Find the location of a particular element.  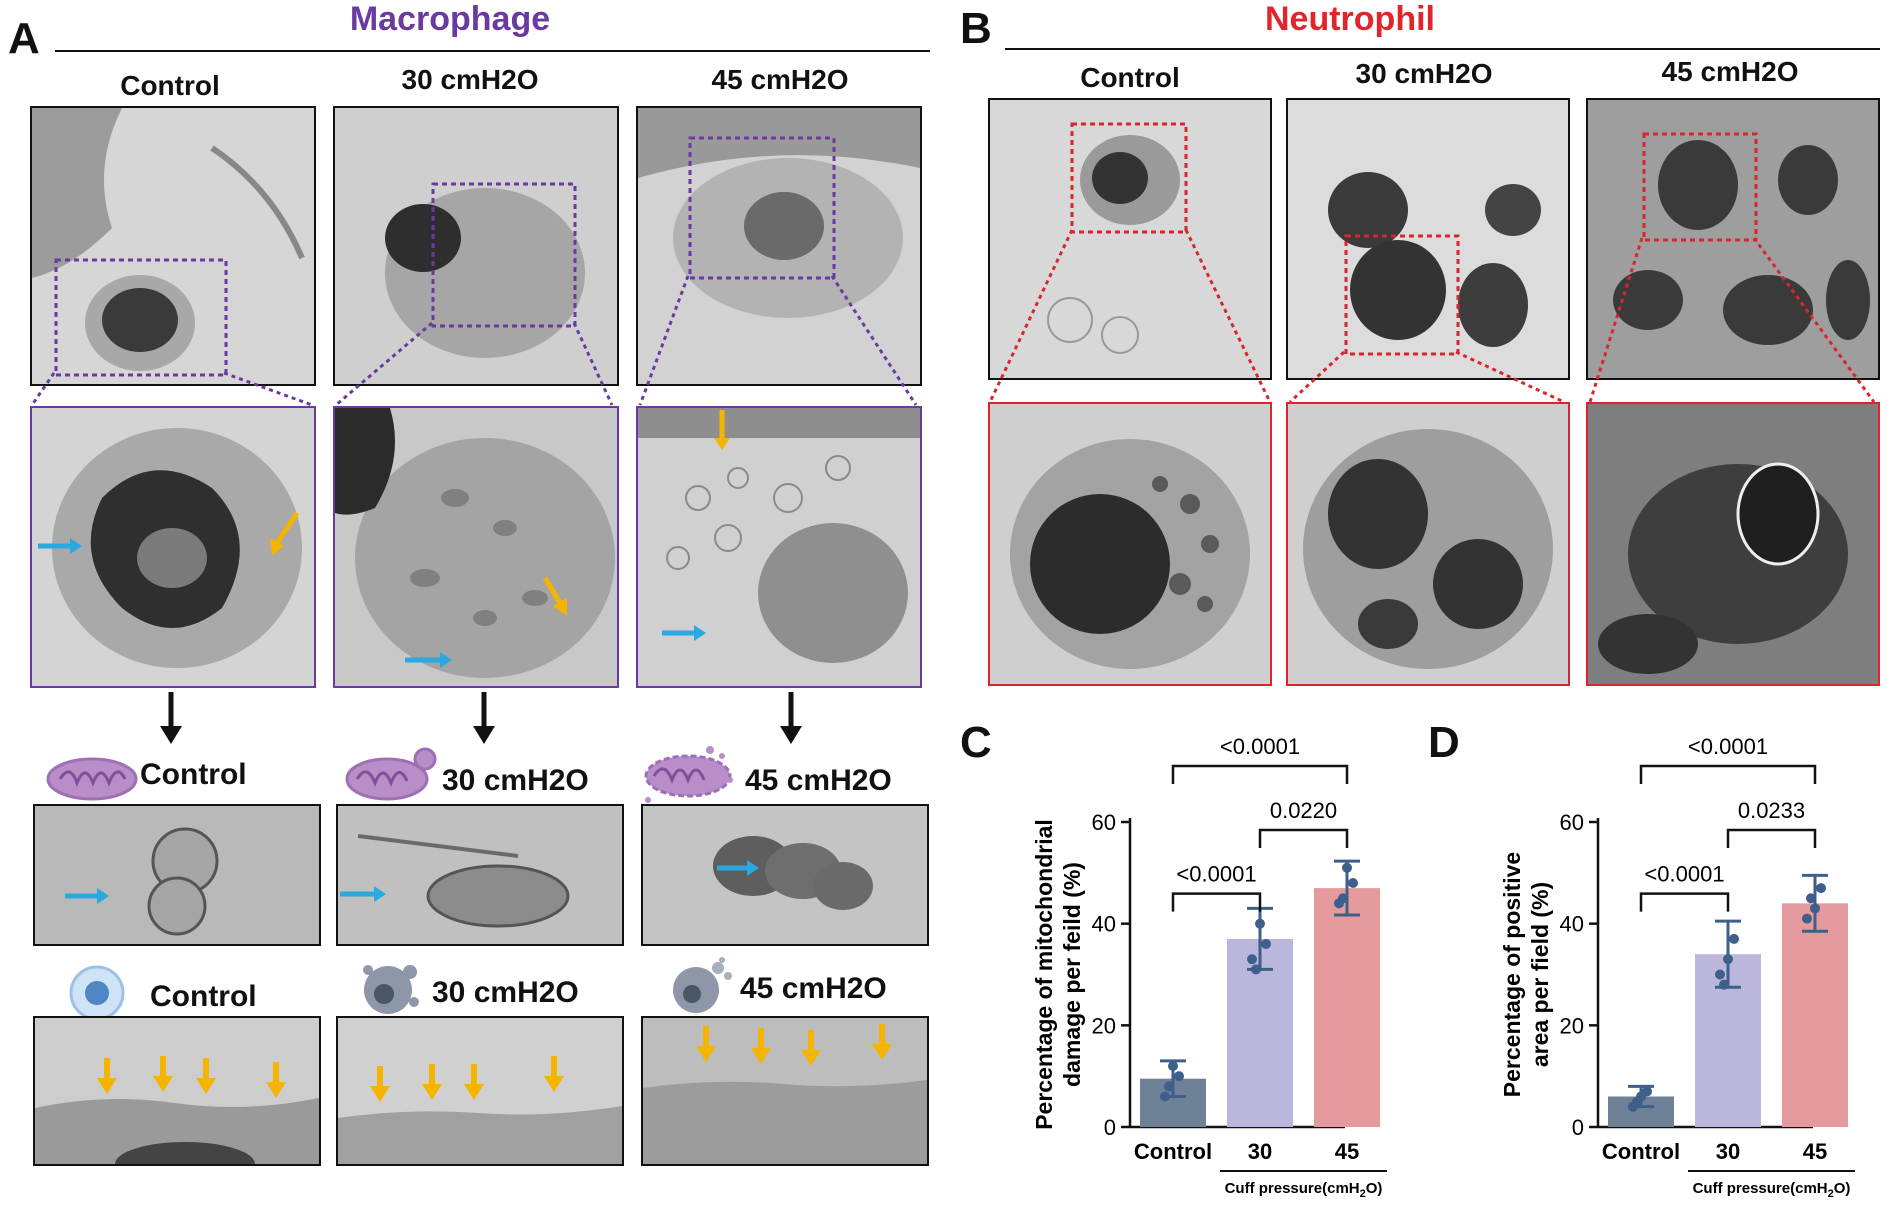

a-cell-label-45: 45 cmH2O is located at coordinates (813, 988).